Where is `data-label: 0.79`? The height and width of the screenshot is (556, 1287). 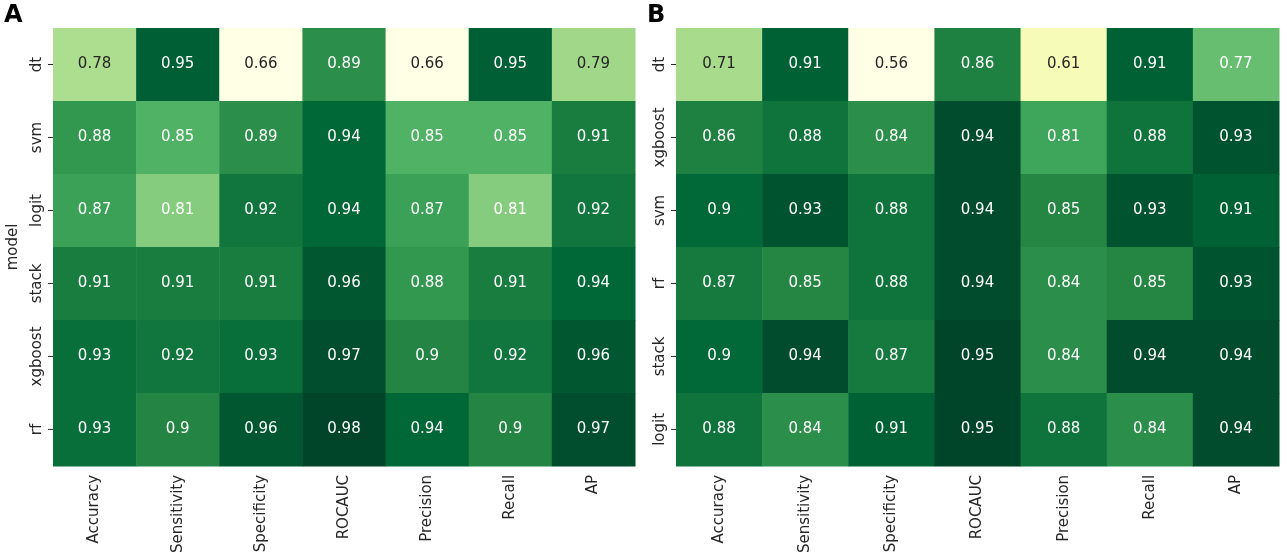 data-label: 0.79 is located at coordinates (593, 63).